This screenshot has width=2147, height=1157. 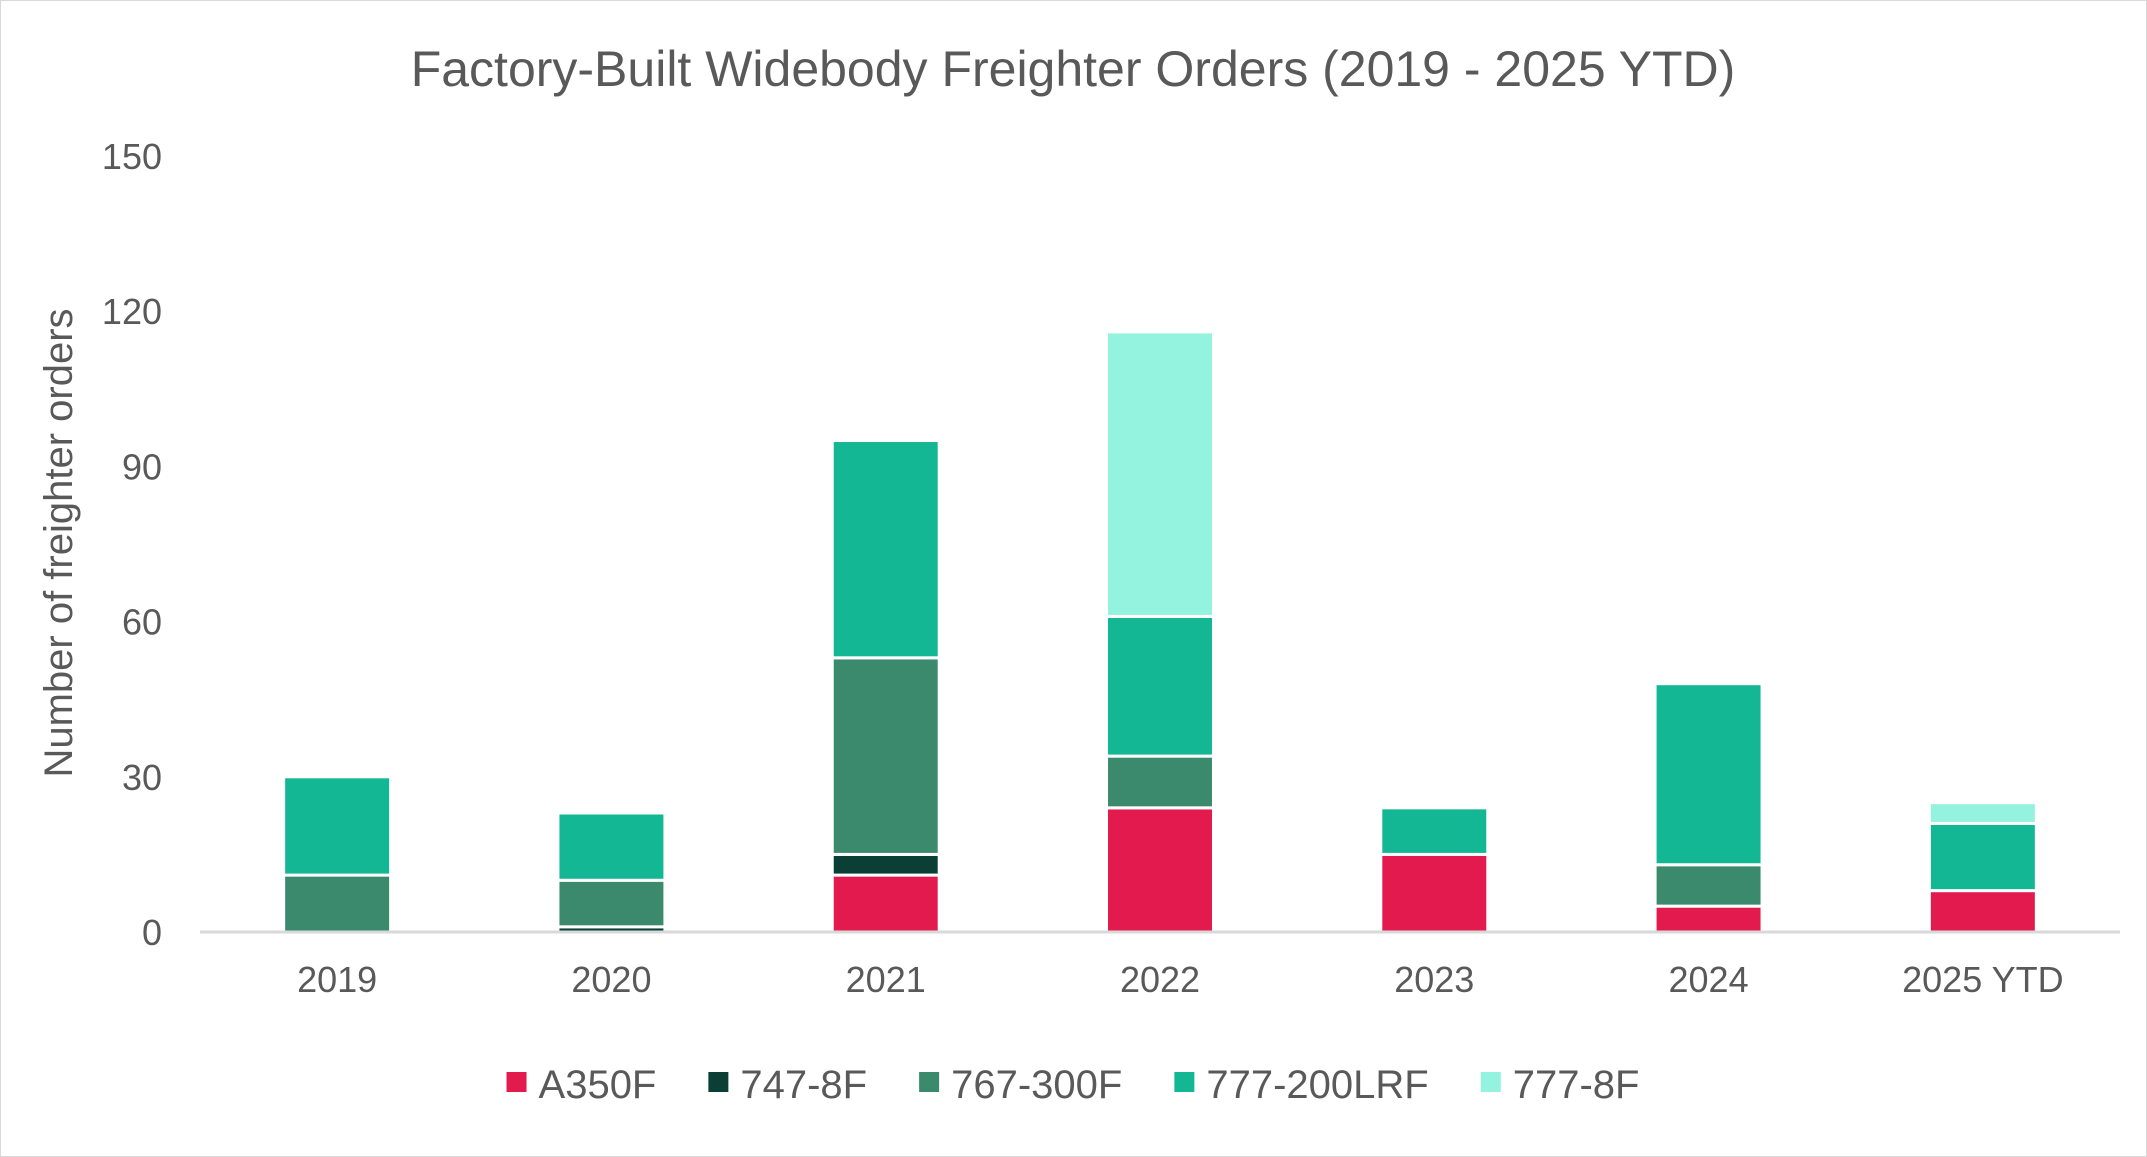 What do you see at coordinates (1709, 979) in the screenshot?
I see `x-tick-label: 2024` at bounding box center [1709, 979].